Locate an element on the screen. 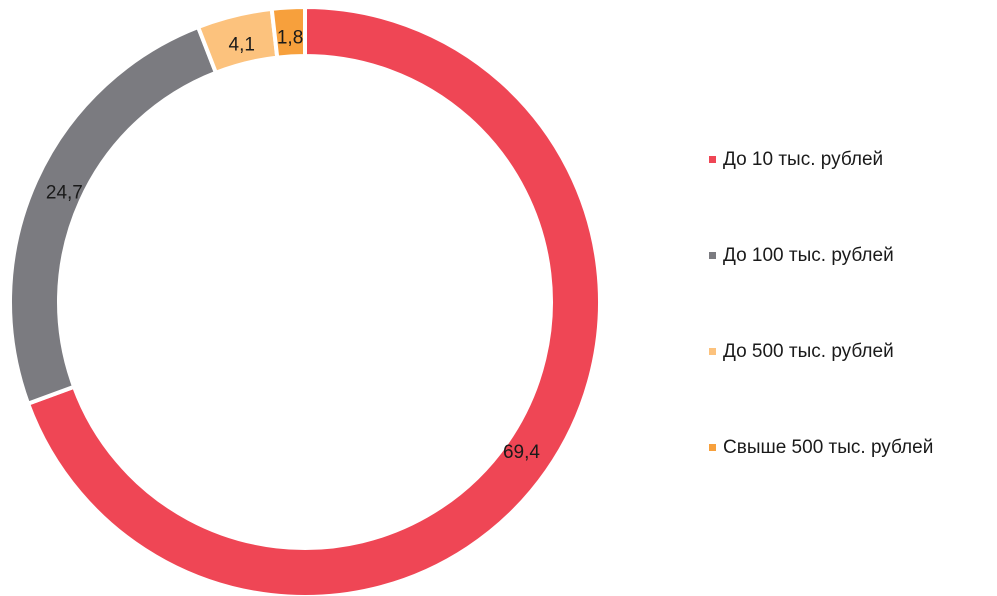 This screenshot has height=596, width=997. data-label: 69,4 is located at coordinates (521, 452).